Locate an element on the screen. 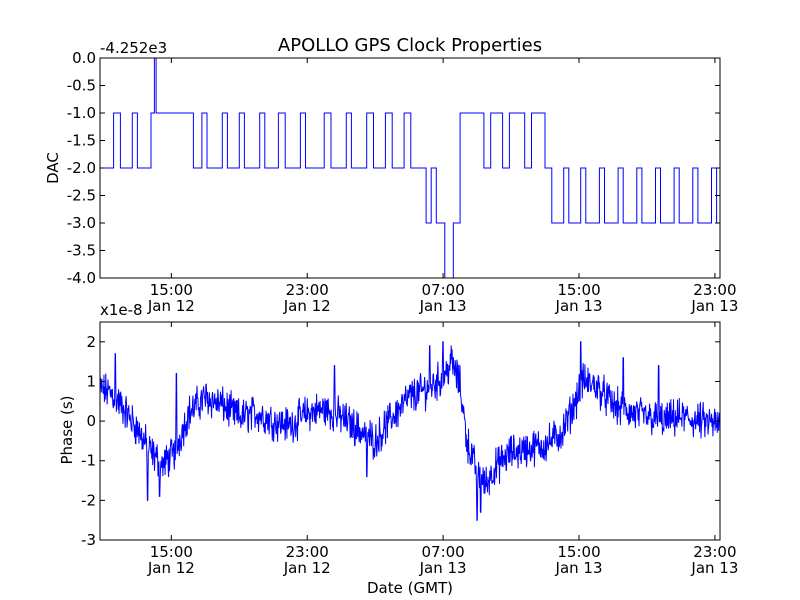  dac-y-tick-label: -3.0 is located at coordinates (81, 223).